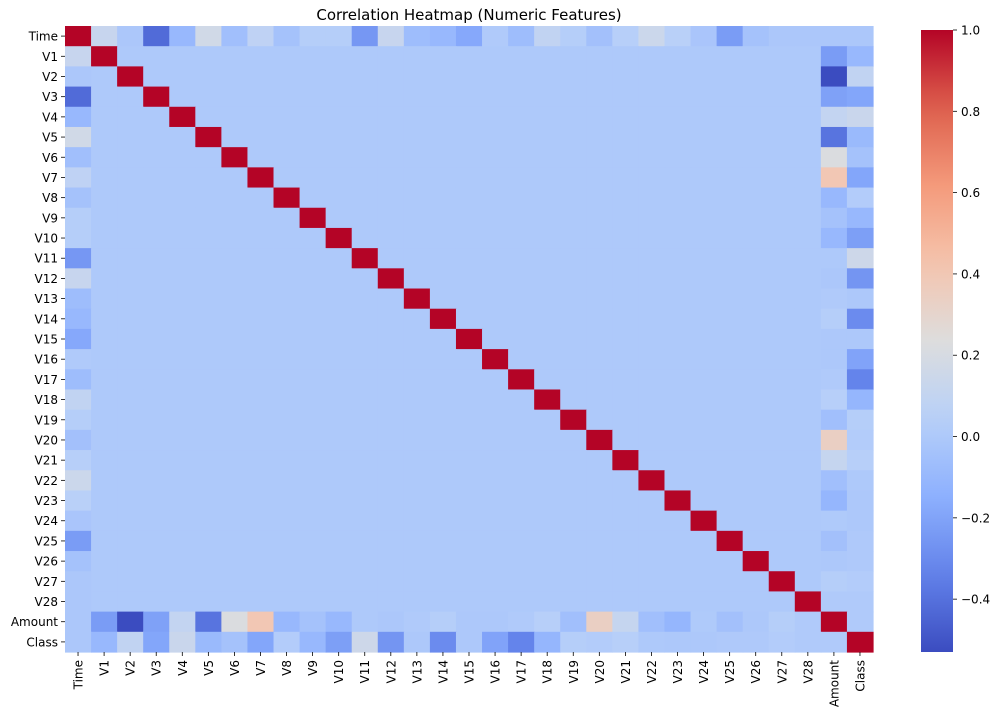 The height and width of the screenshot is (719, 1000). What do you see at coordinates (470, 671) in the screenshot?
I see `x-tick-label: V15` at bounding box center [470, 671].